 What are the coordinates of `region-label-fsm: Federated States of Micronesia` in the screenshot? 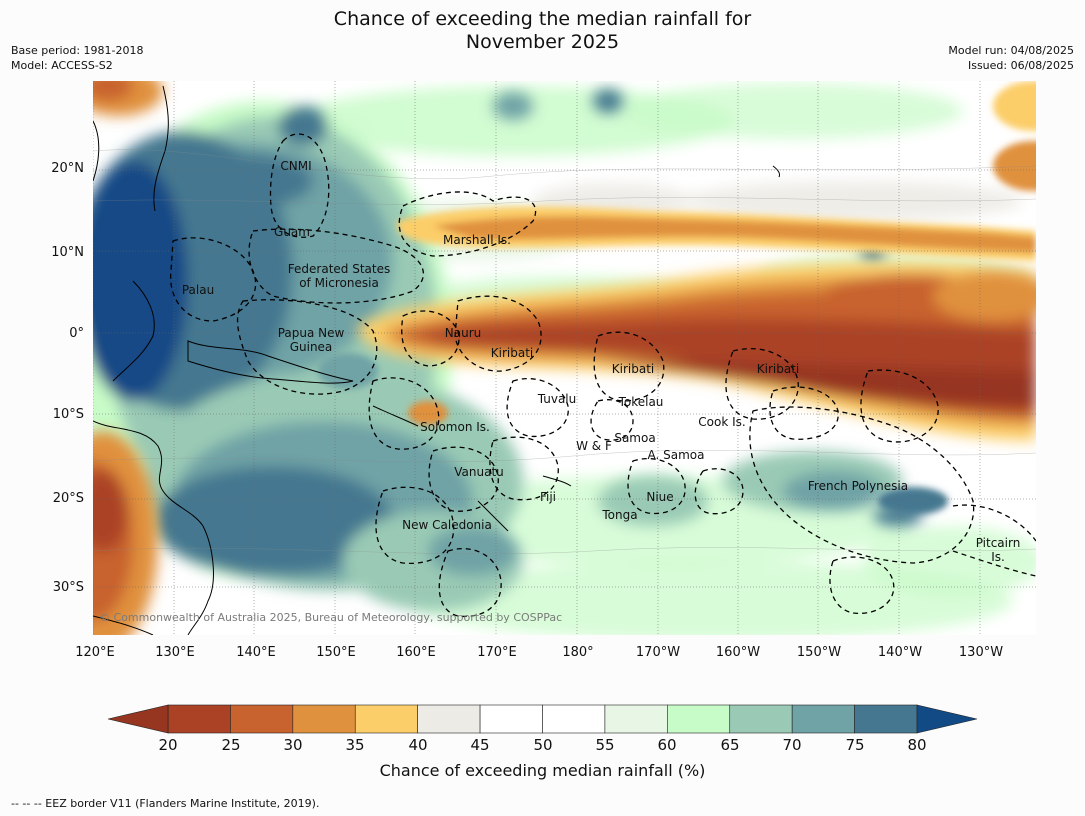 It's located at (339, 276).